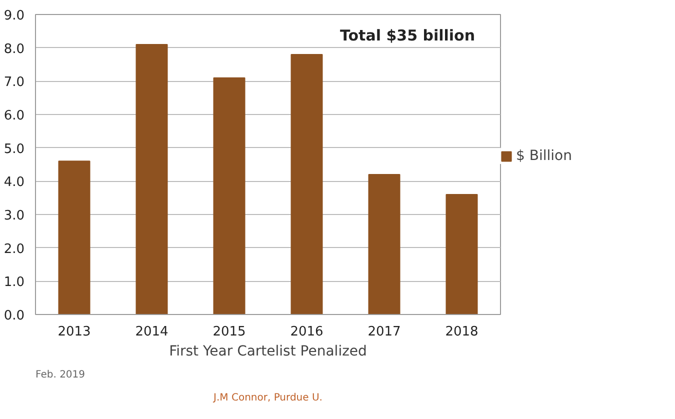 Image resolution: width=675 pixels, height=419 pixels. Describe the element at coordinates (268, 352) in the screenshot. I see `x-axis-title: First Year Cartelist Penalized` at that location.